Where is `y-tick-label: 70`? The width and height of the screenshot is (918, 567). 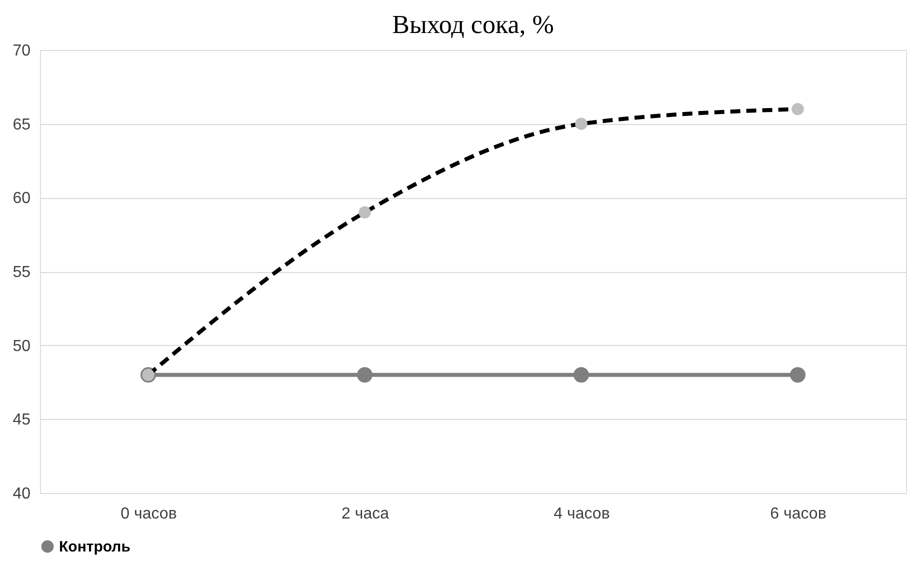
y-tick-label: 70 is located at coordinates (21, 51).